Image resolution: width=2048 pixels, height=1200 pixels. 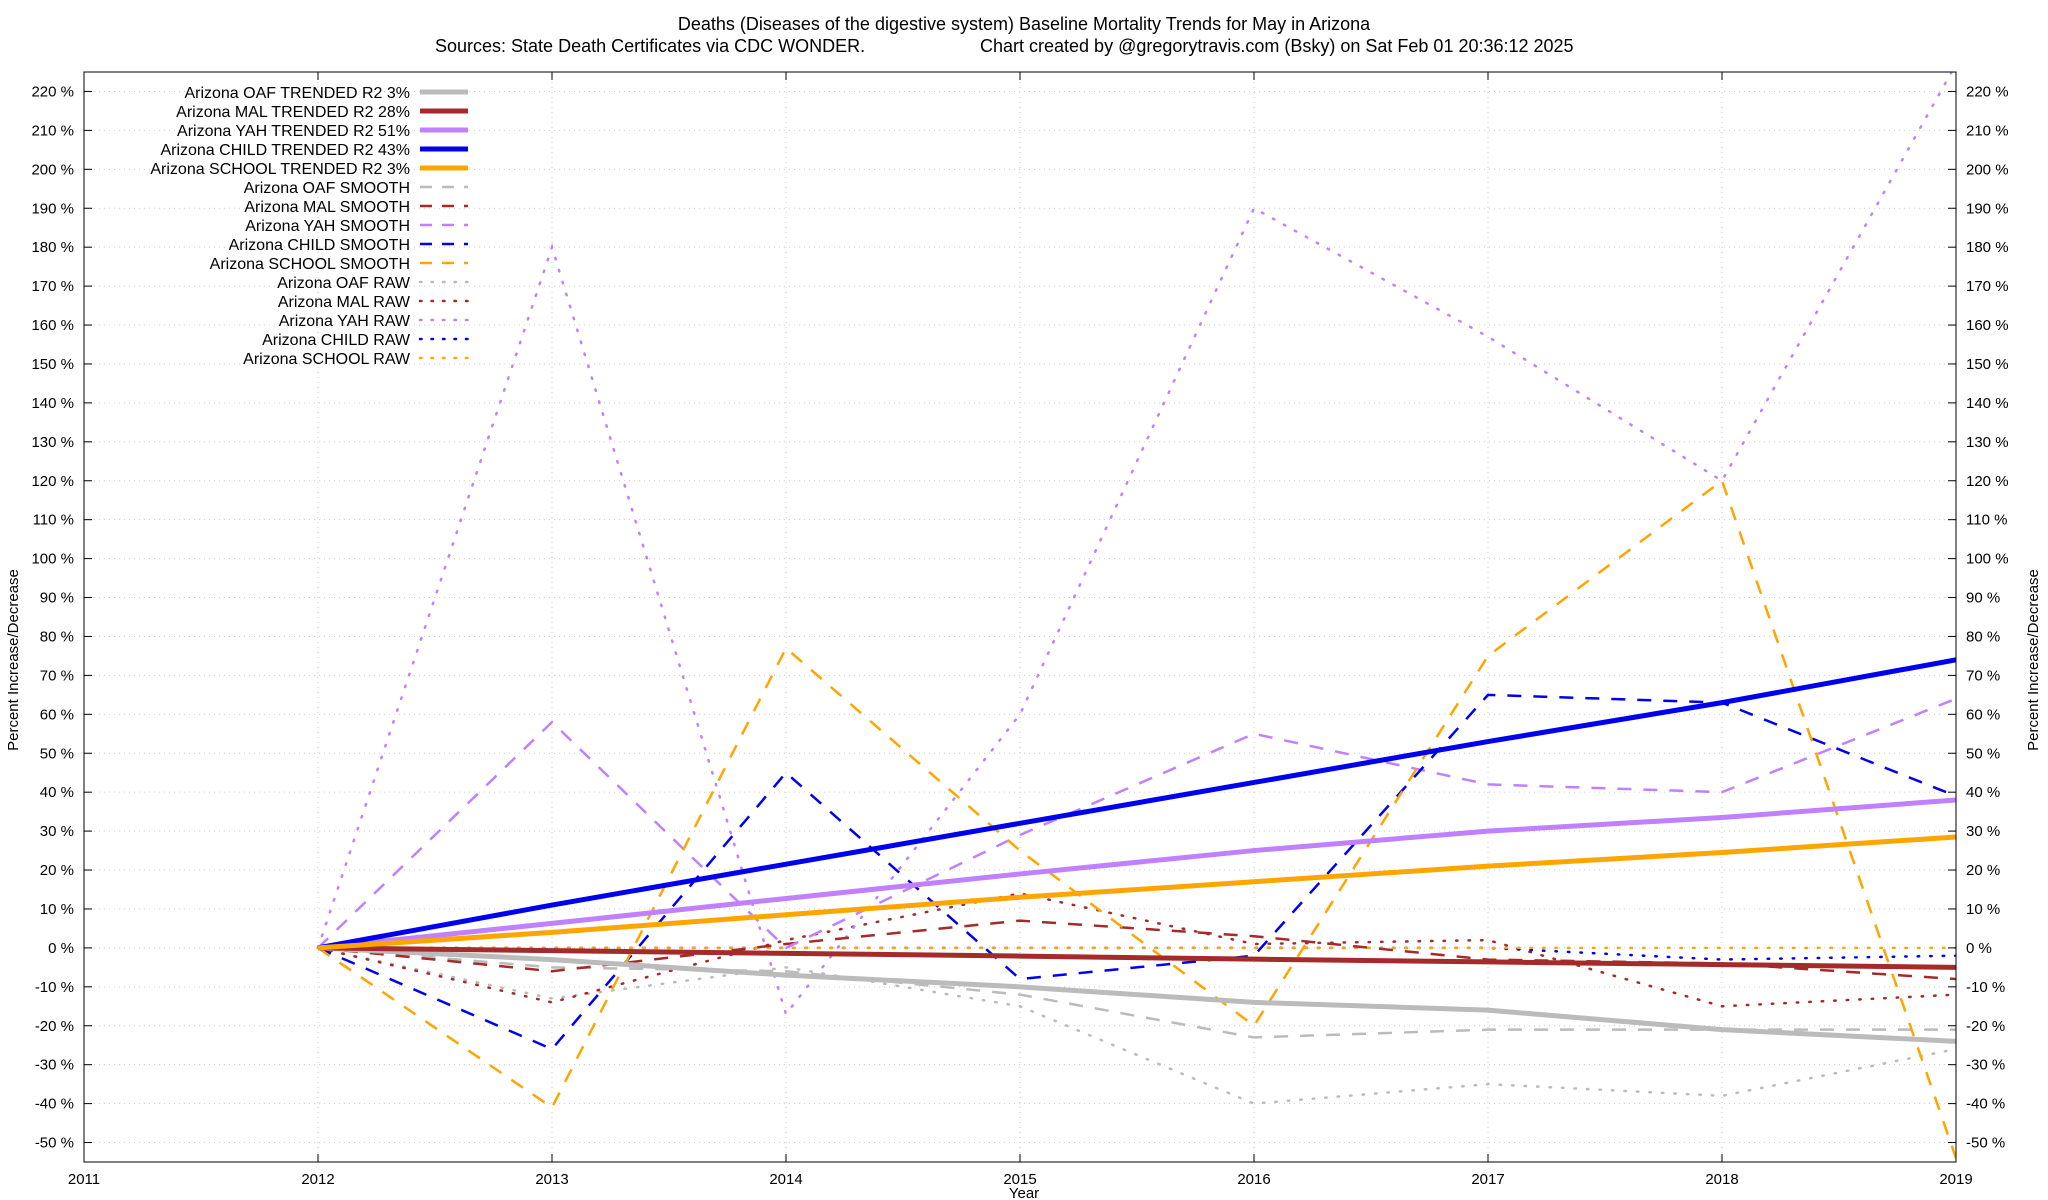 What do you see at coordinates (1983, 675) in the screenshot?
I see `y2-tick-label: 70 %` at bounding box center [1983, 675].